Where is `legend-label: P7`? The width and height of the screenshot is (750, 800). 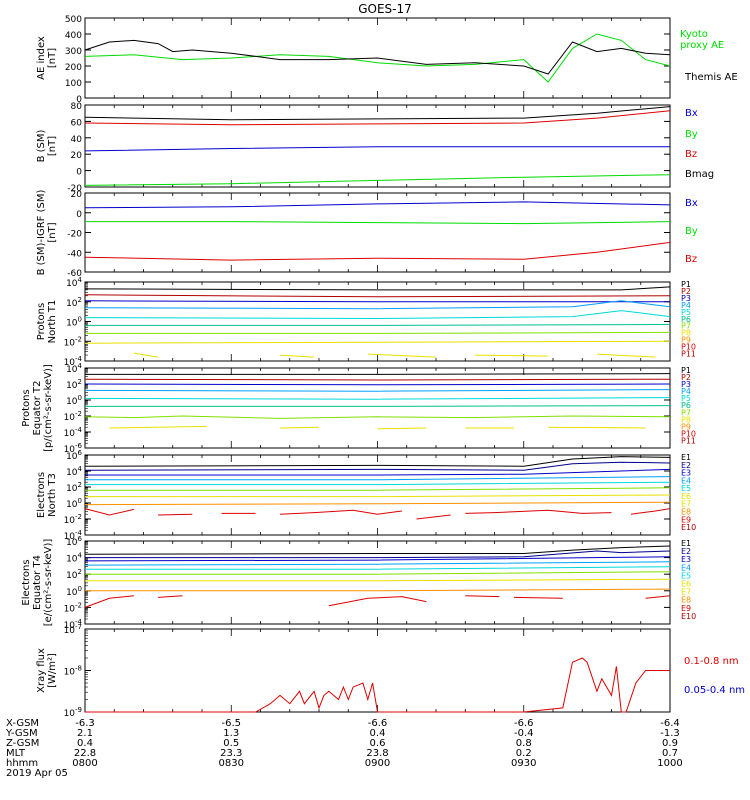
legend-label: P7 is located at coordinates (686, 412).